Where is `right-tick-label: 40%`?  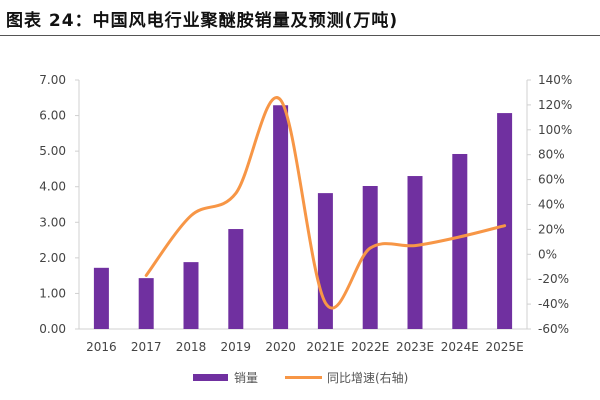
right-tick-label: 40% is located at coordinates (551, 205).